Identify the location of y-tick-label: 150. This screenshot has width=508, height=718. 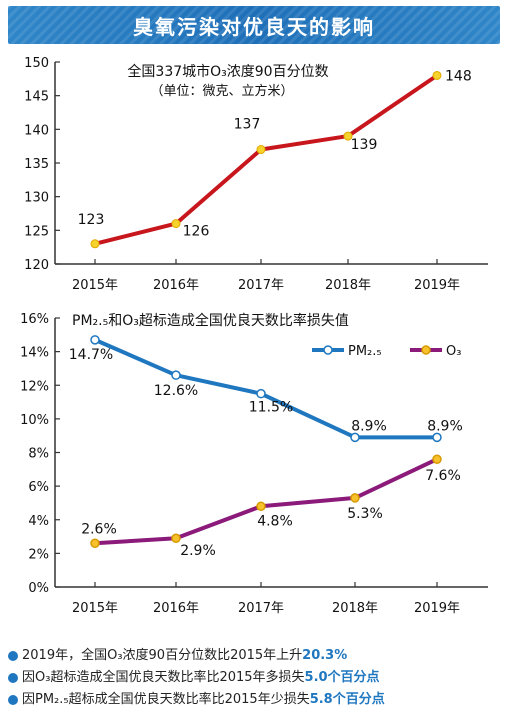
(36, 63).